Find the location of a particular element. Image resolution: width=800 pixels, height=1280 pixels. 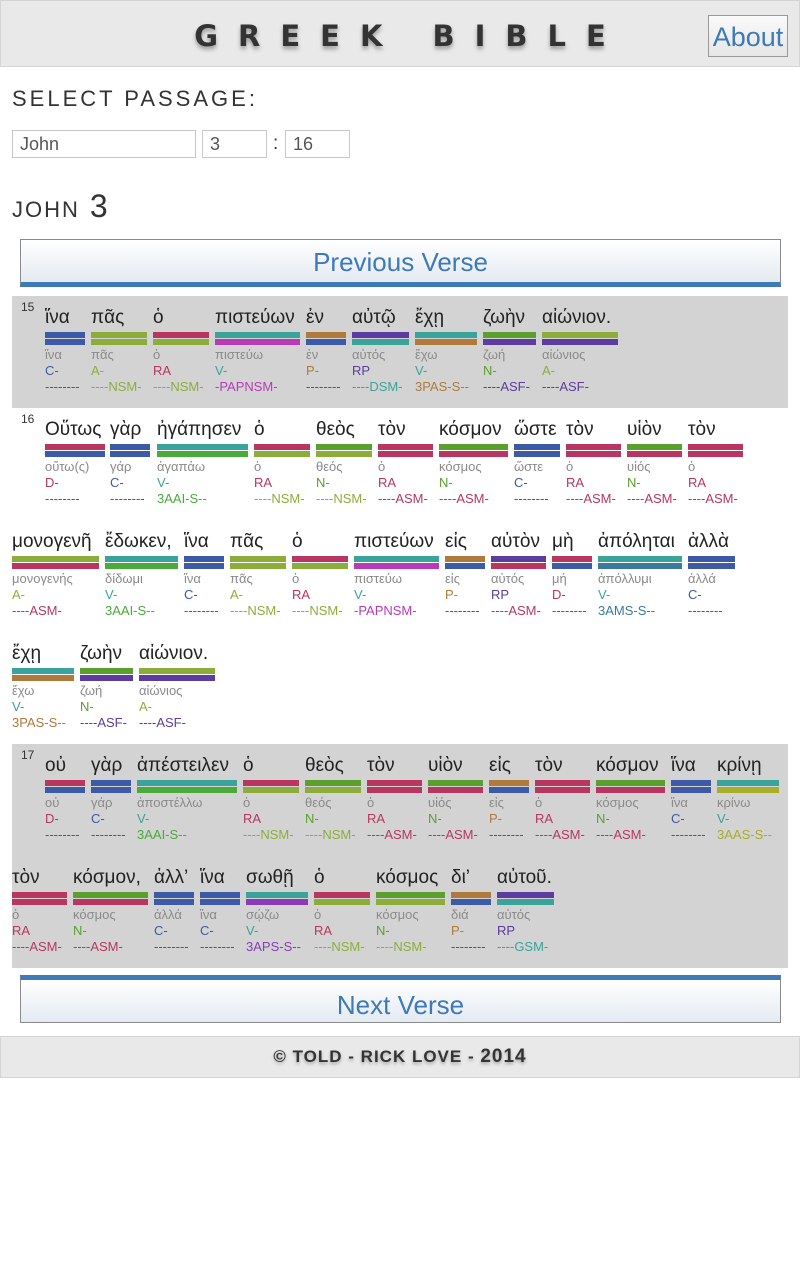

greek-word: αὐτοῦ. αὐτός RP ----GSM- is located at coordinates (525, 911).